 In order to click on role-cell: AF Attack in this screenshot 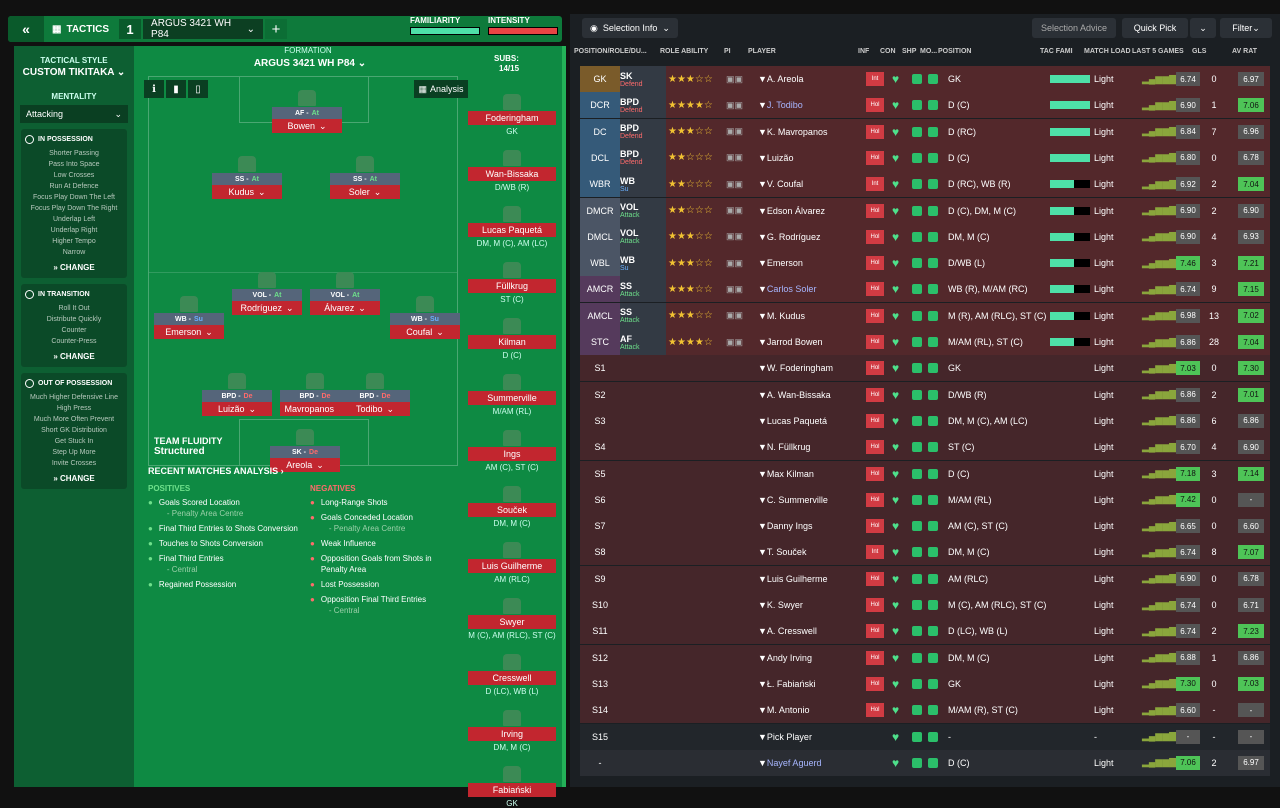, I will do `click(643, 342)`.